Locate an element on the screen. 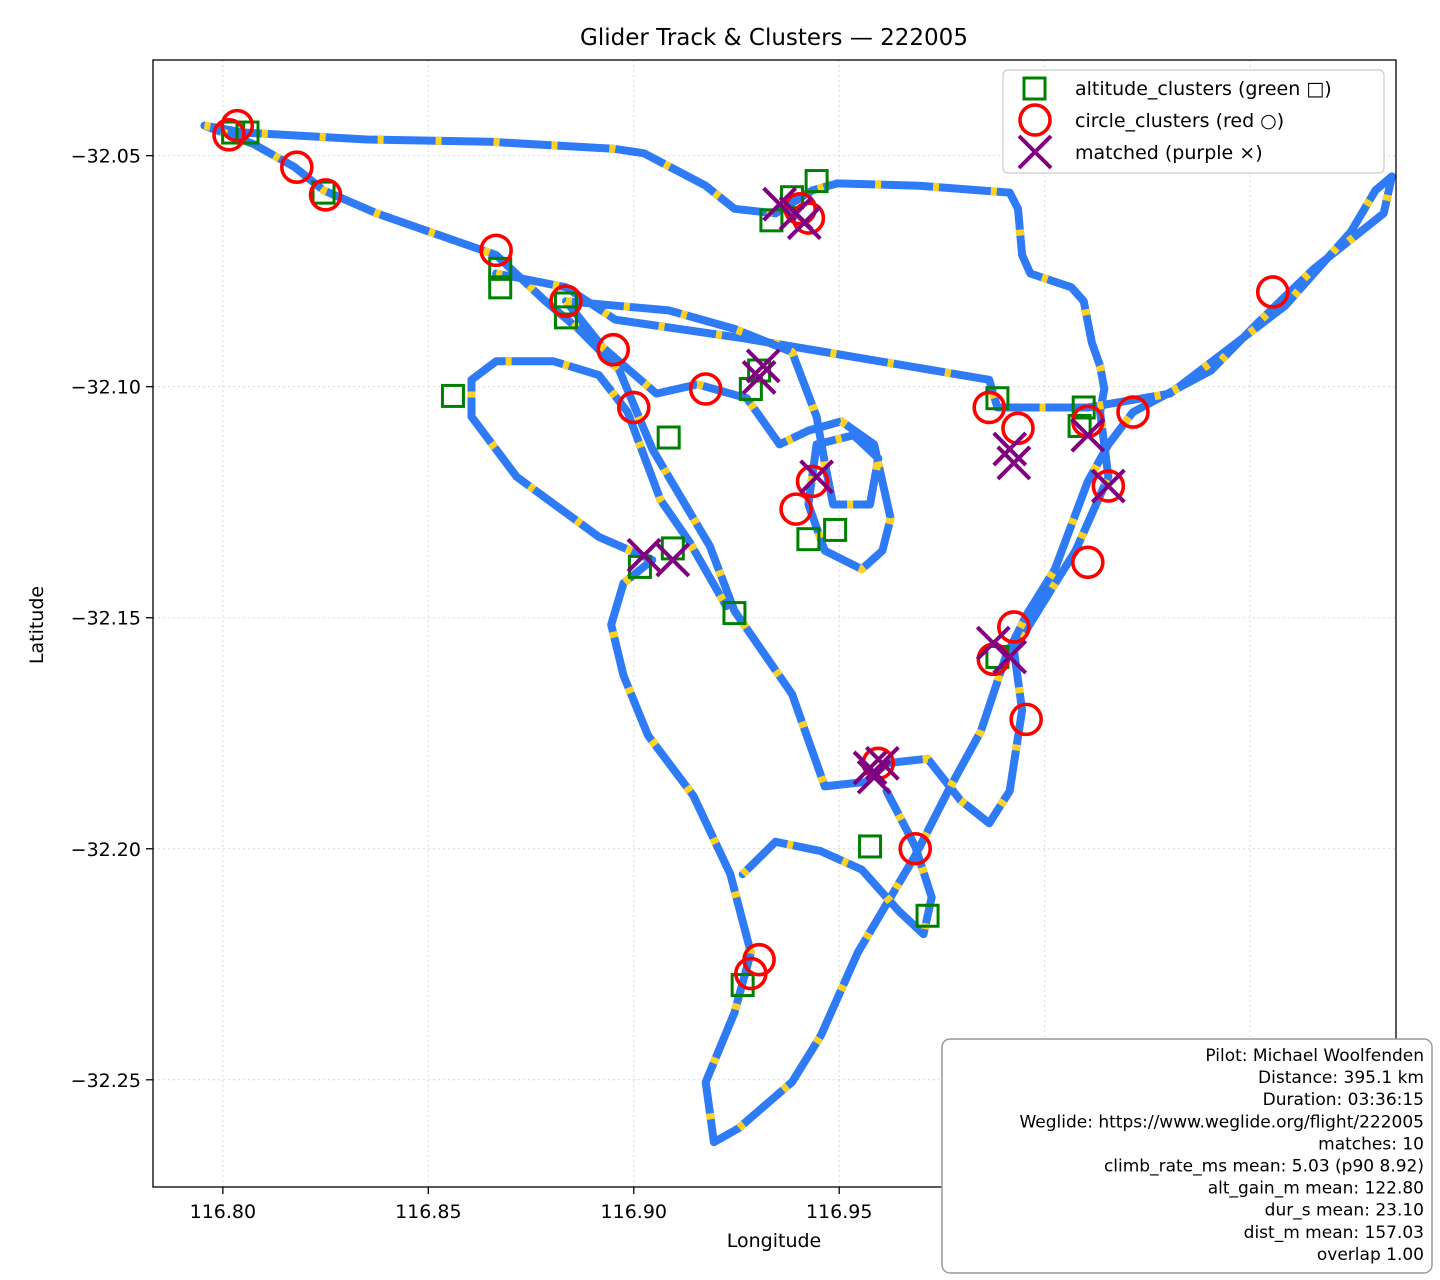 Image resolution: width=1440 pixels, height=1280 pixels. legend-label: altitude_clusters (green □) is located at coordinates (1203, 89).